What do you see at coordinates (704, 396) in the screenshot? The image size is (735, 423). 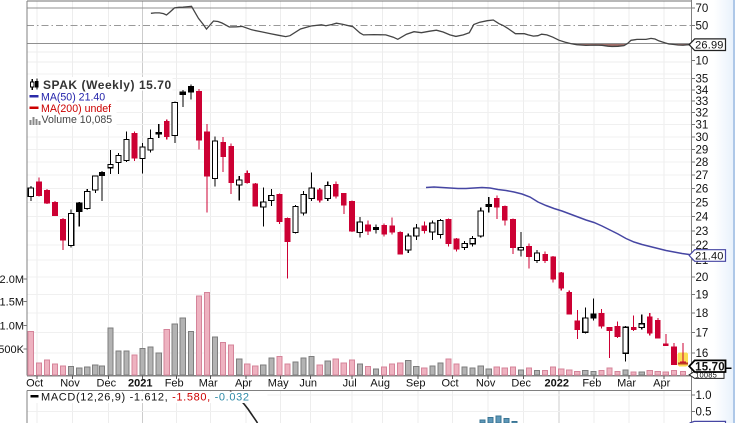 I see `svg-text: 1.0` at bounding box center [704, 396].